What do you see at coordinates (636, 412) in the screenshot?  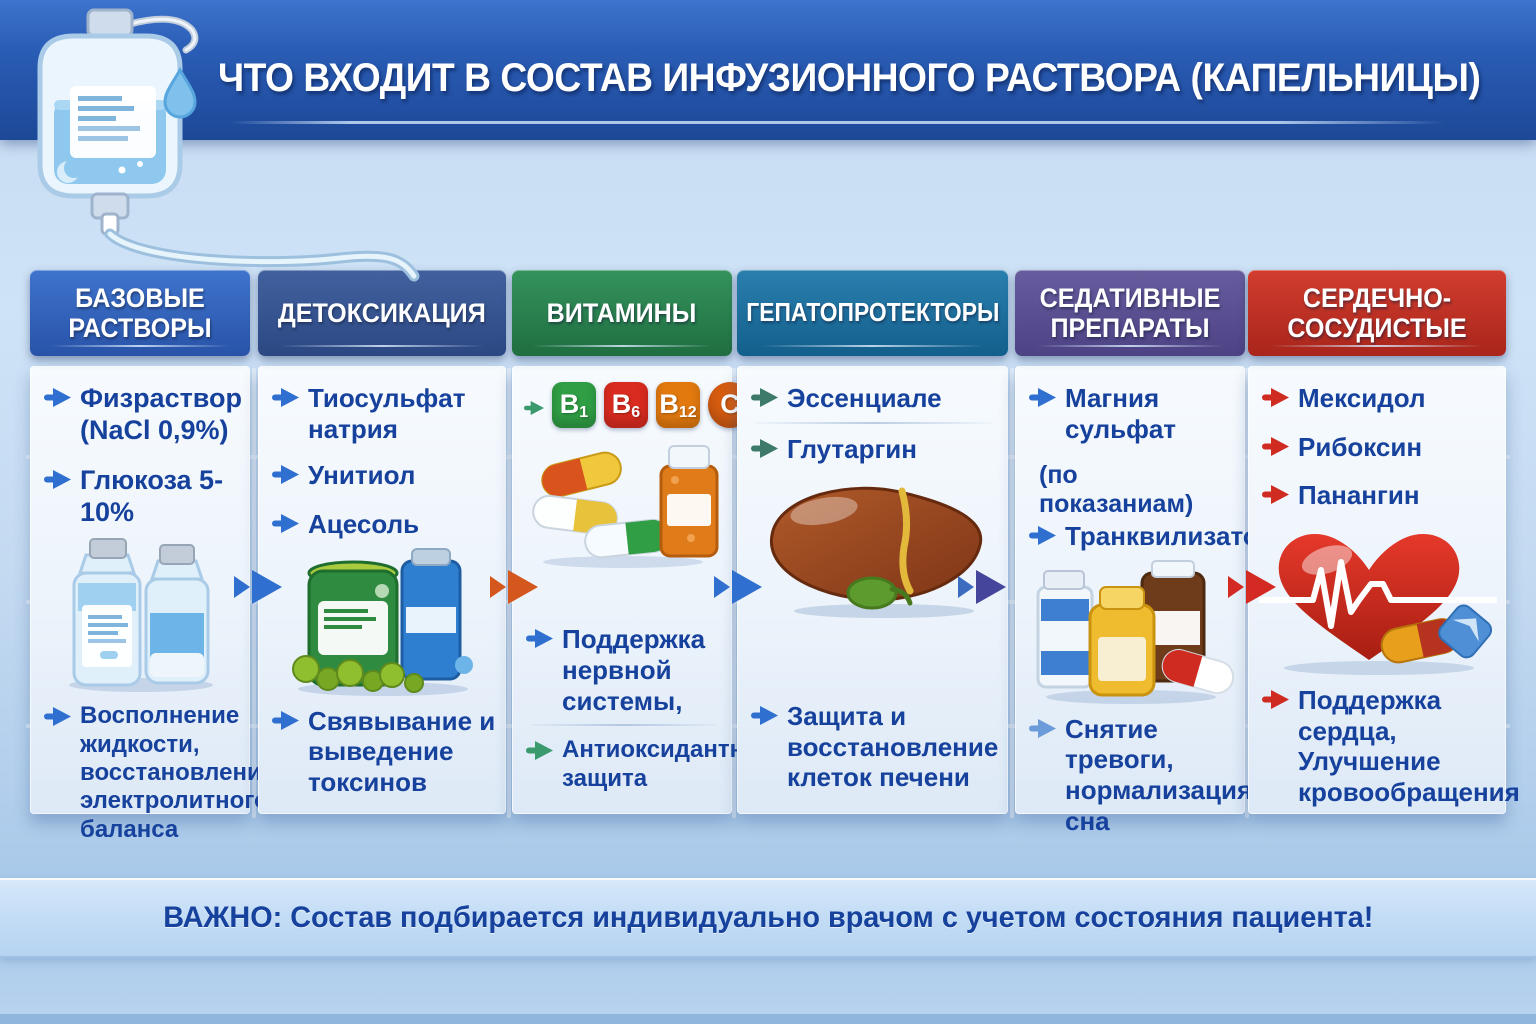 I see `vitamin-subscript: 6` at bounding box center [636, 412].